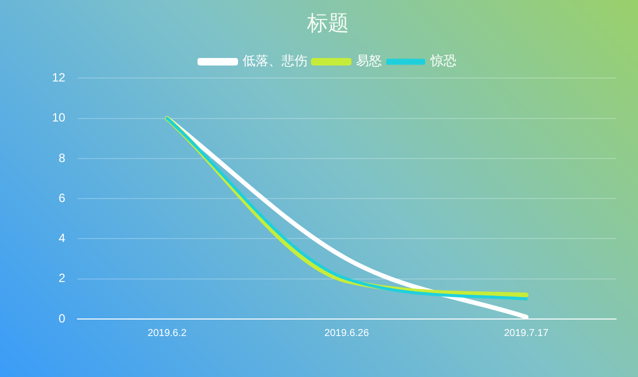 The image size is (638, 377). Describe the element at coordinates (347, 333) in the screenshot. I see `x-tick-label: 2019.6.26` at that location.